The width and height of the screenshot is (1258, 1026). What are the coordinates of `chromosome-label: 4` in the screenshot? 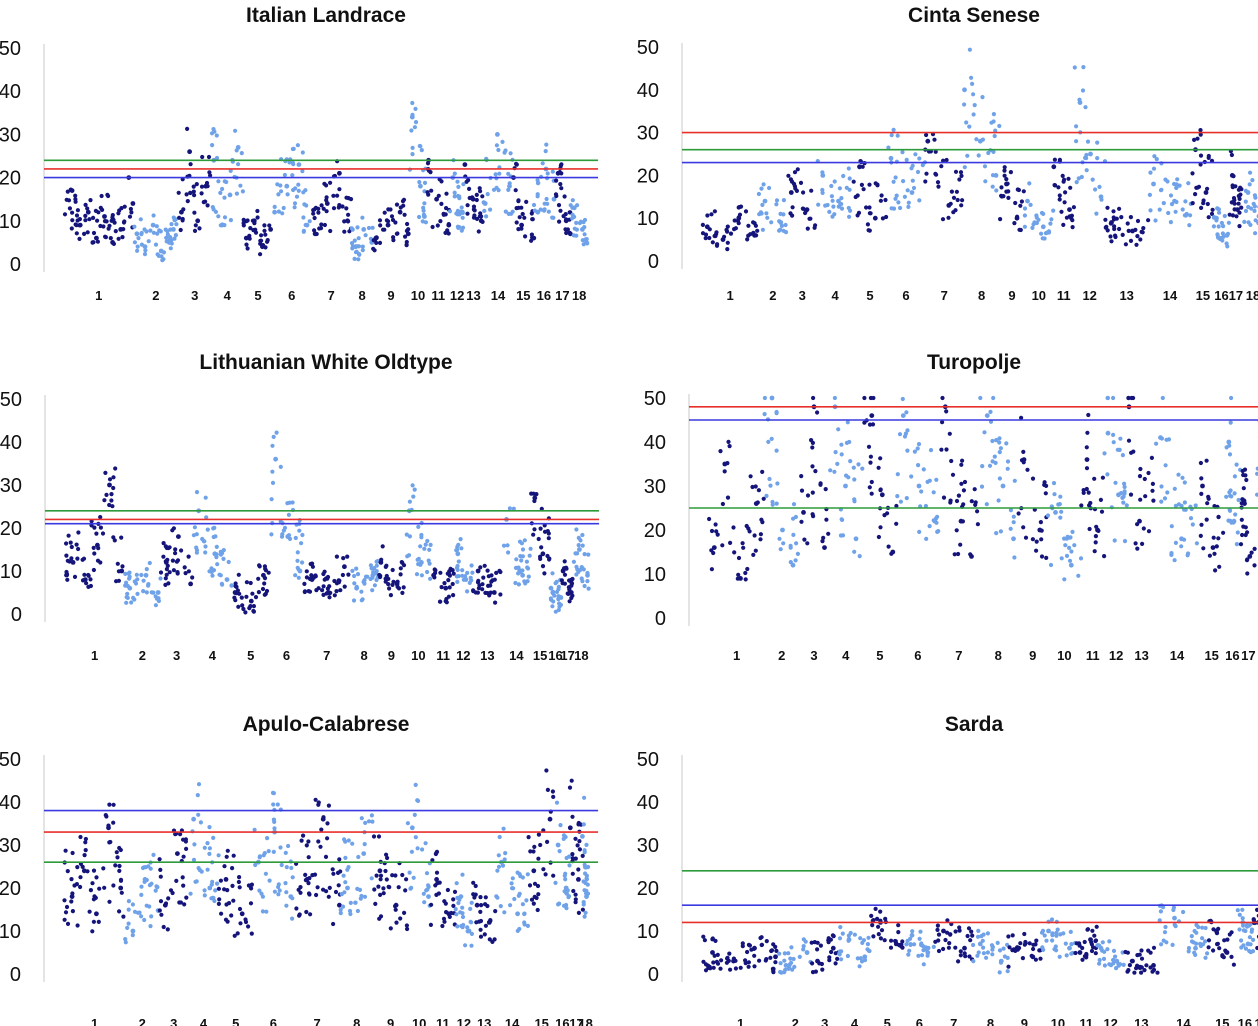 It's located at (213, 655).